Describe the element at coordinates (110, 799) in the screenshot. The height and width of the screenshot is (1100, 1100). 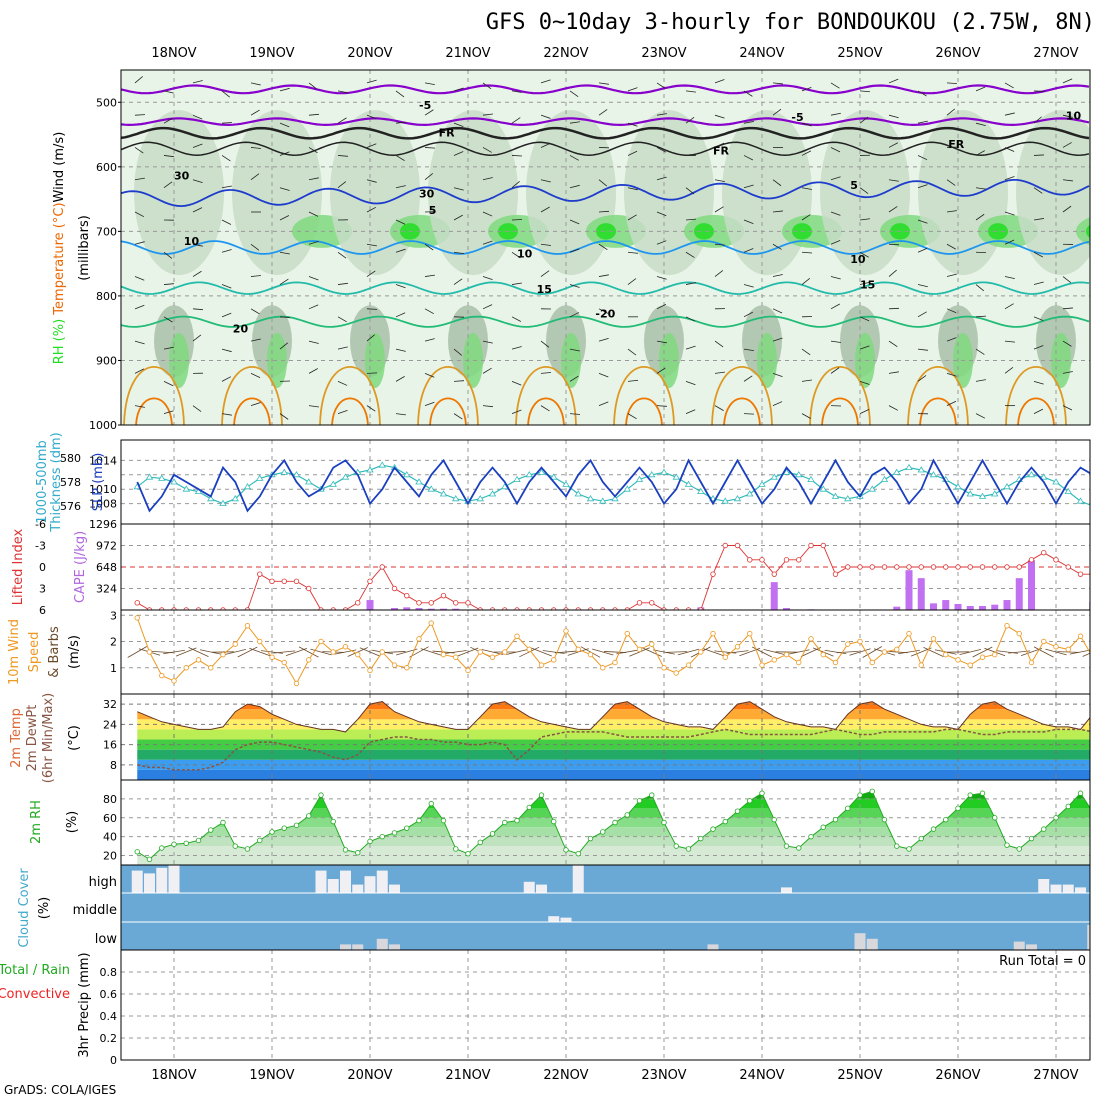
I see `y-tick-label: 80` at that location.